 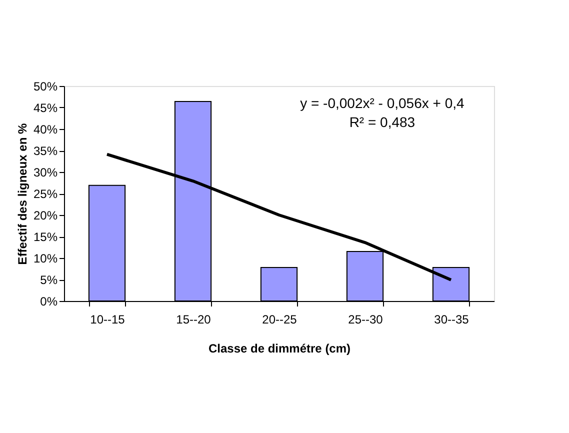 What do you see at coordinates (382, 103) in the screenshot?
I see `annotation: y = -0,002x² - 0,056x + 0,4` at bounding box center [382, 103].